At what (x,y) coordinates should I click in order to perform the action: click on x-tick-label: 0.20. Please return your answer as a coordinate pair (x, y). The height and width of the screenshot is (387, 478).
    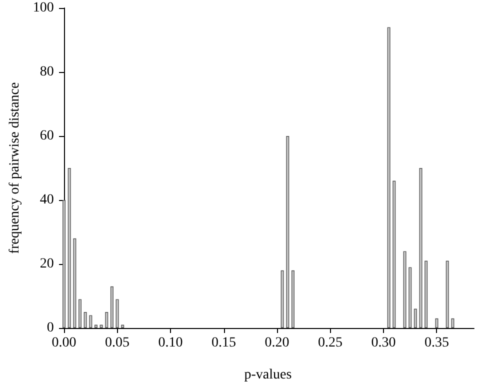
    Looking at the image, I should click on (277, 343).